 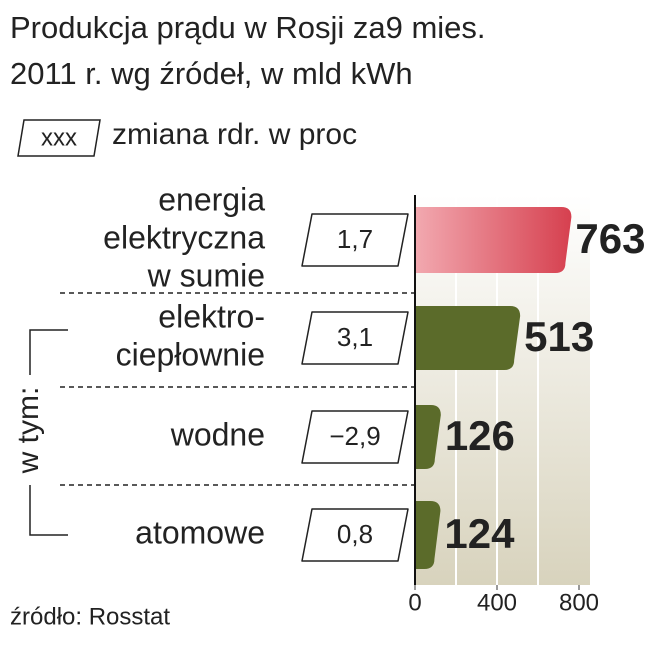 I want to click on category-label: elektryczna, so click(x=184, y=237).